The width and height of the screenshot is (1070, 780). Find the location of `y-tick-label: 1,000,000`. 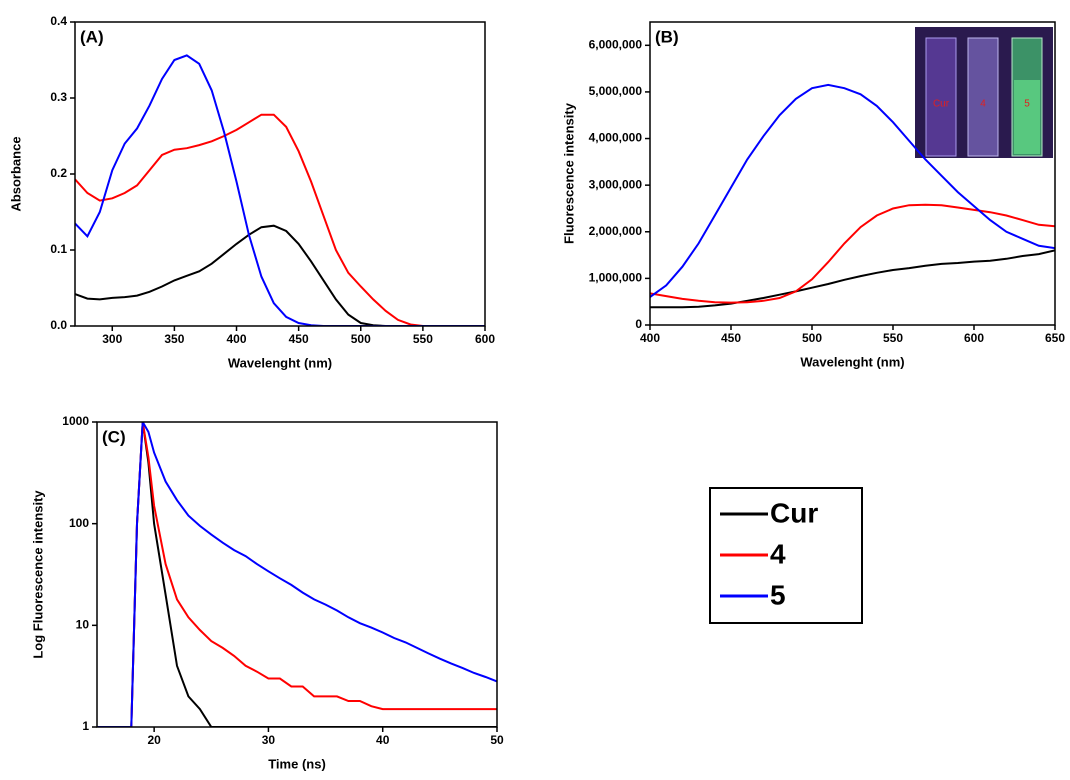

y-tick-label: 1,000,000 is located at coordinates (616, 278).